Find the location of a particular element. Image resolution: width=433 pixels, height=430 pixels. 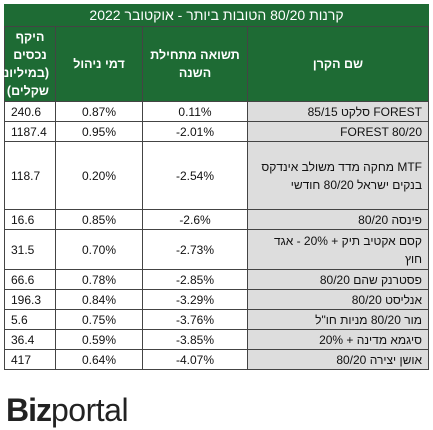

table-row: אושן יצירה 80/20 -4.07% 0.64% 417 is located at coordinates (216, 359).